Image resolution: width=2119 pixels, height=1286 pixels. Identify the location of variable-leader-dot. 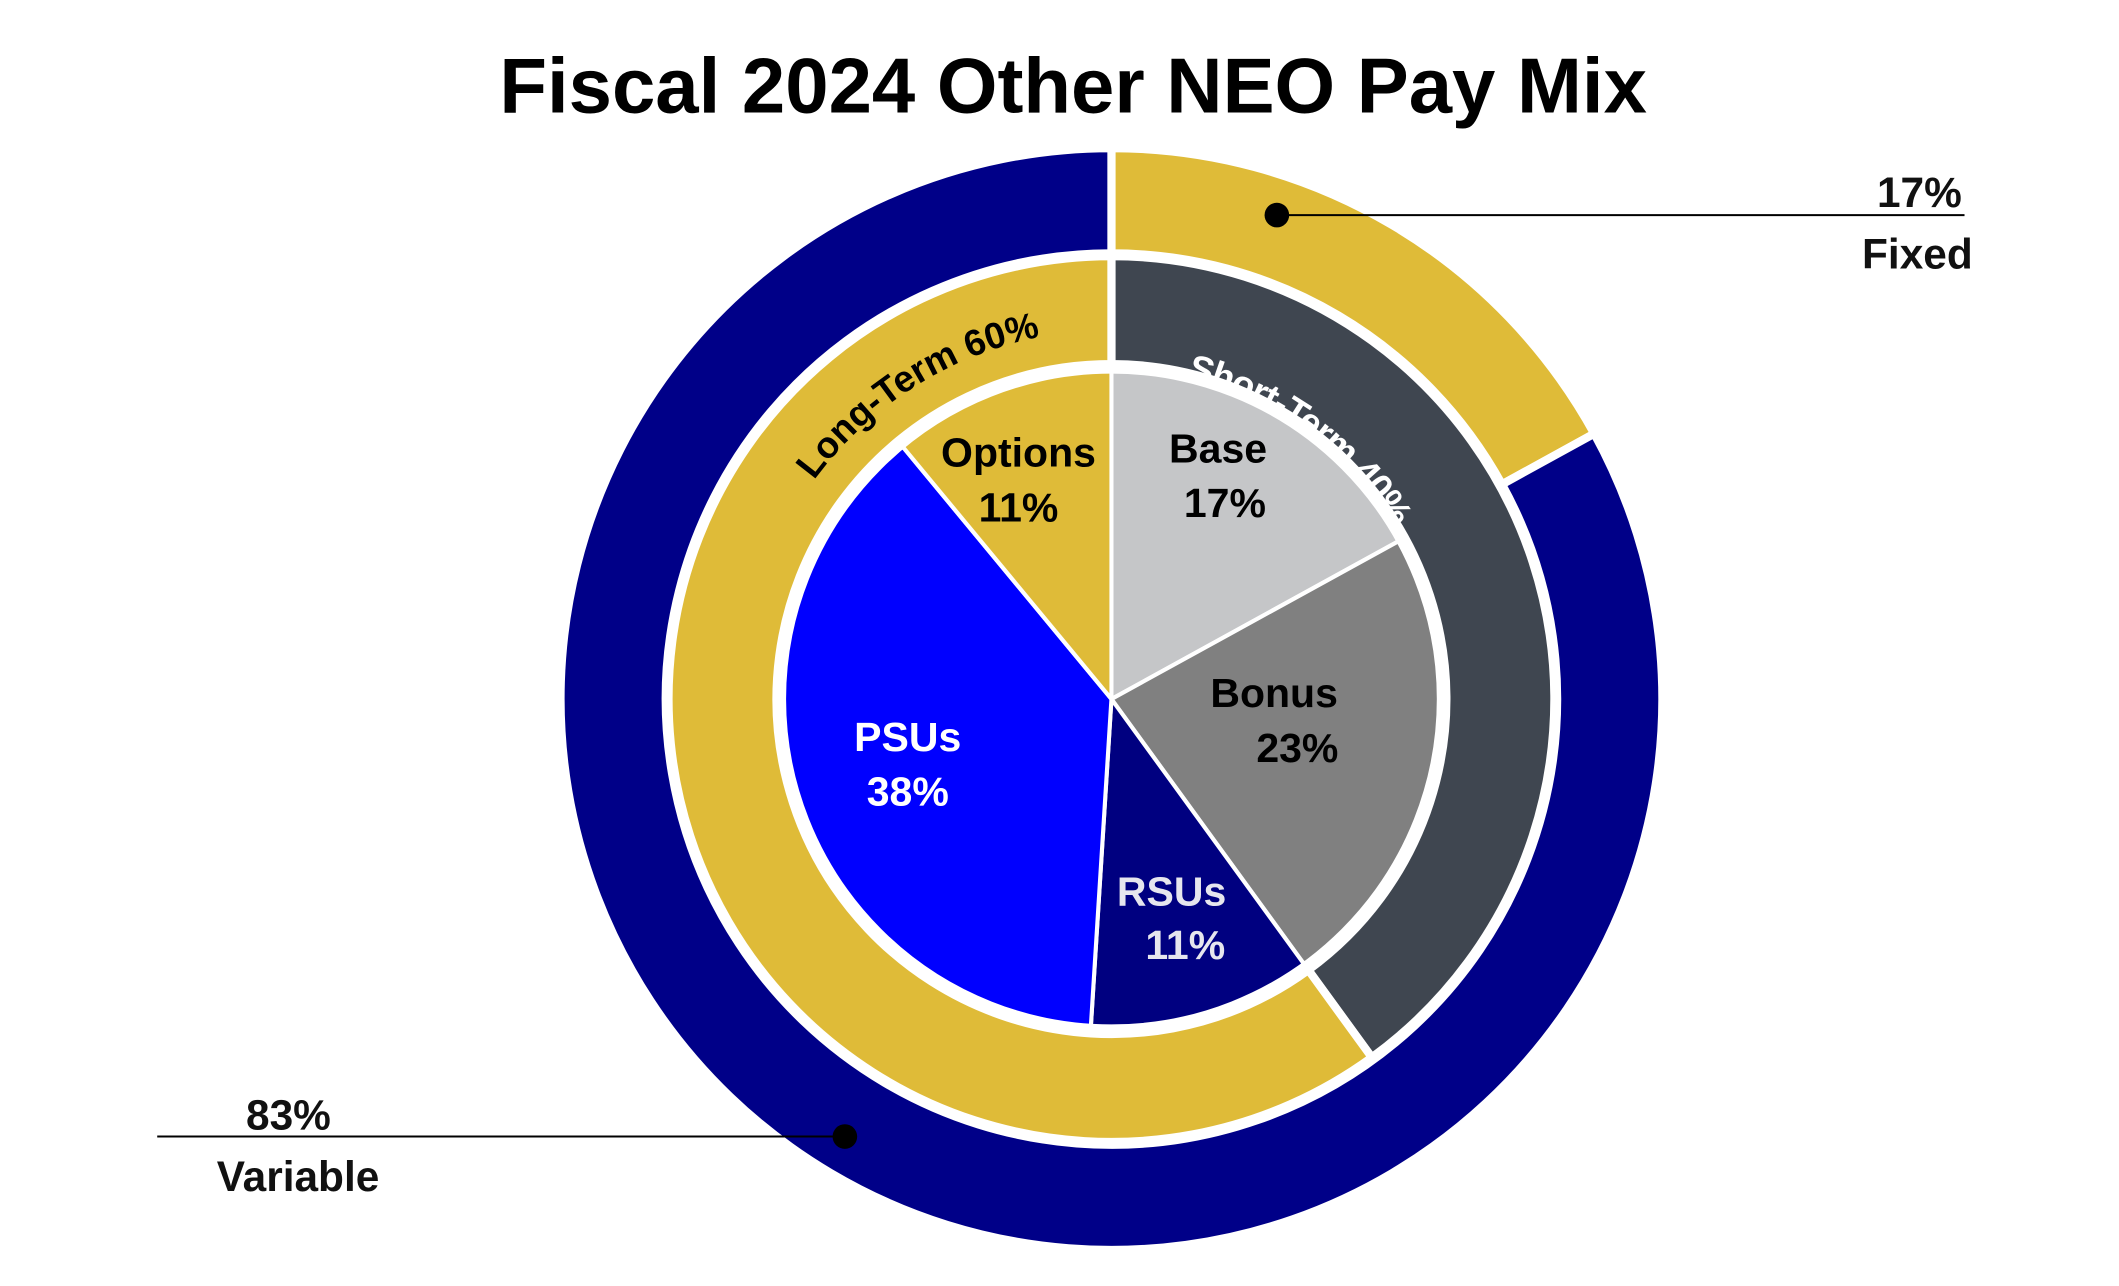
(845, 1136).